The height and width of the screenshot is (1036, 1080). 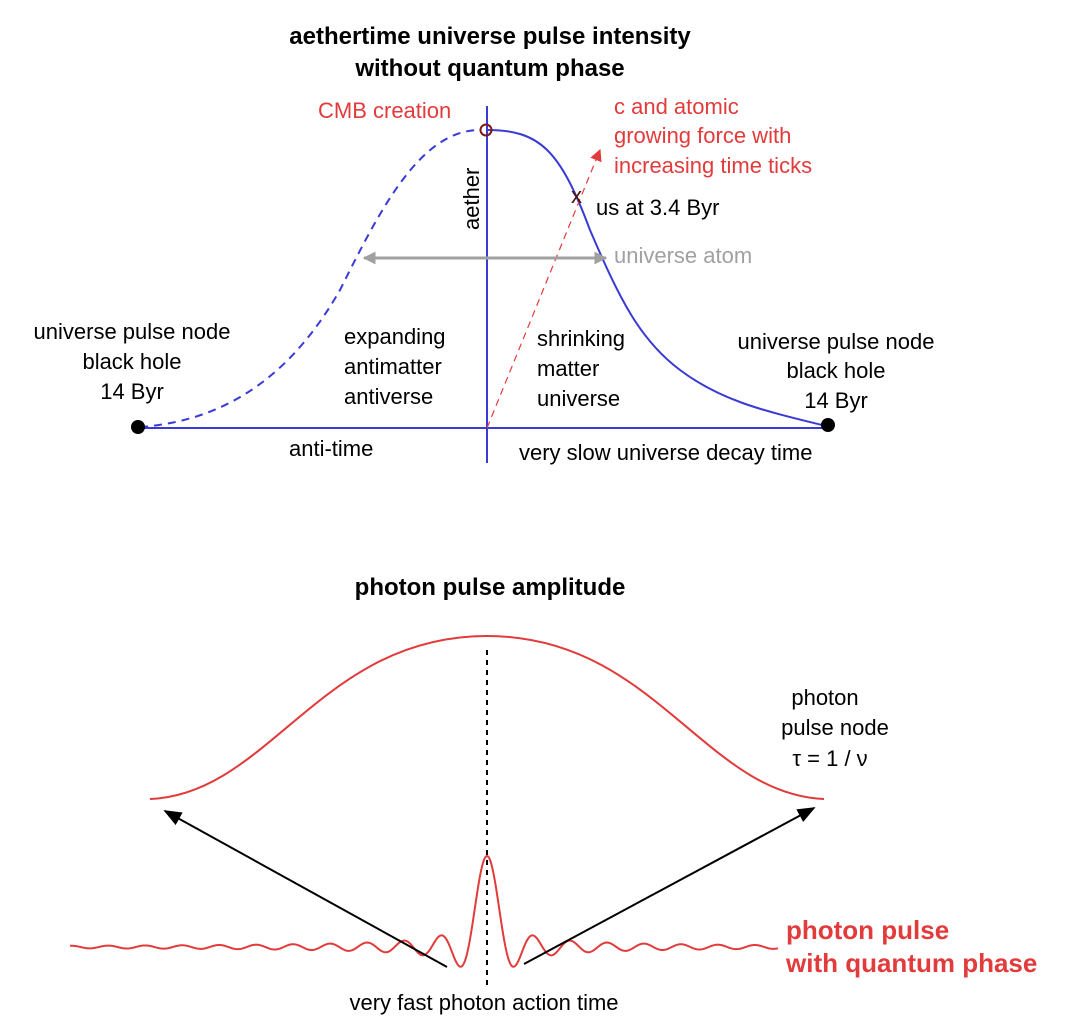 What do you see at coordinates (310, 278) in the screenshot?
I see `antiverse-curve` at bounding box center [310, 278].